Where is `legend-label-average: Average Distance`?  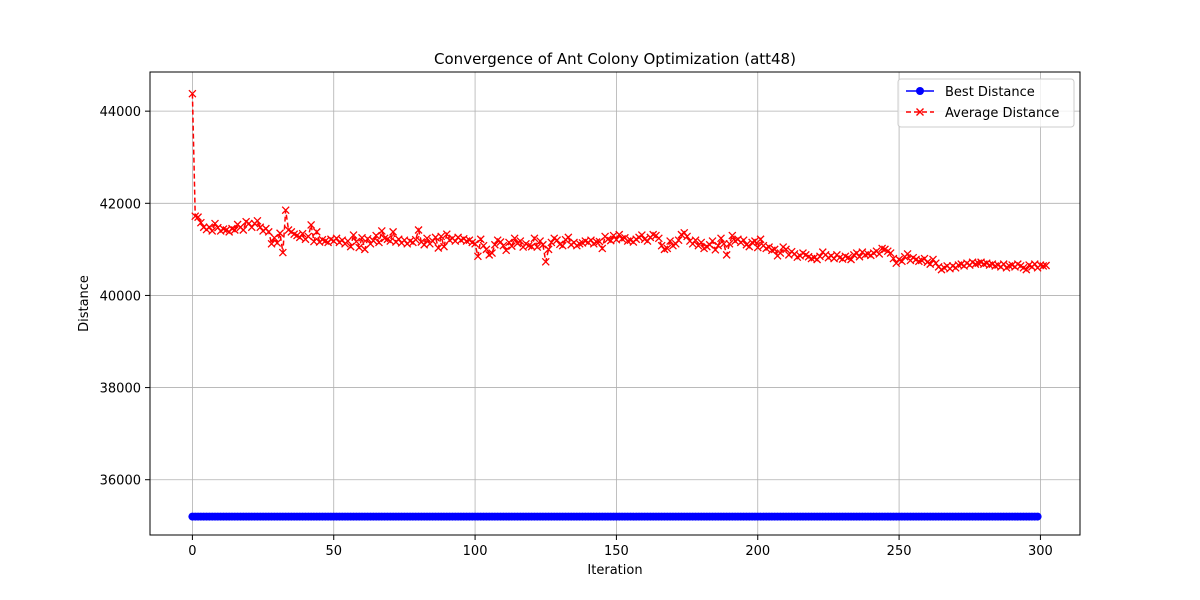
legend-label-average: Average Distance is located at coordinates (1002, 113).